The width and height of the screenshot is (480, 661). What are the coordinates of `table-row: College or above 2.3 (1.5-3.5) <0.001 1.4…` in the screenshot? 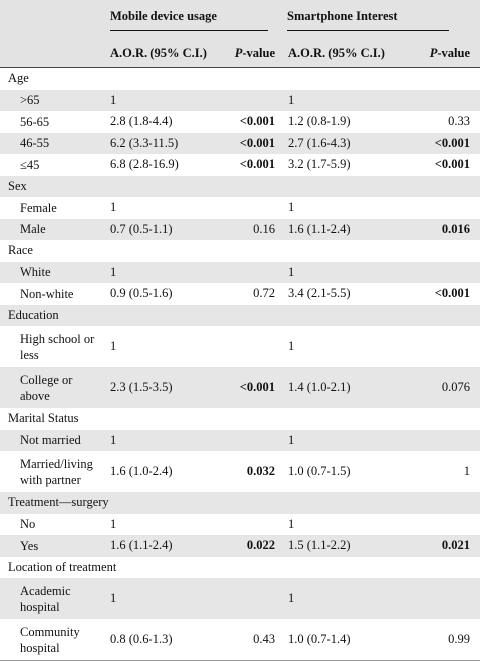 It's located at (240, 387).